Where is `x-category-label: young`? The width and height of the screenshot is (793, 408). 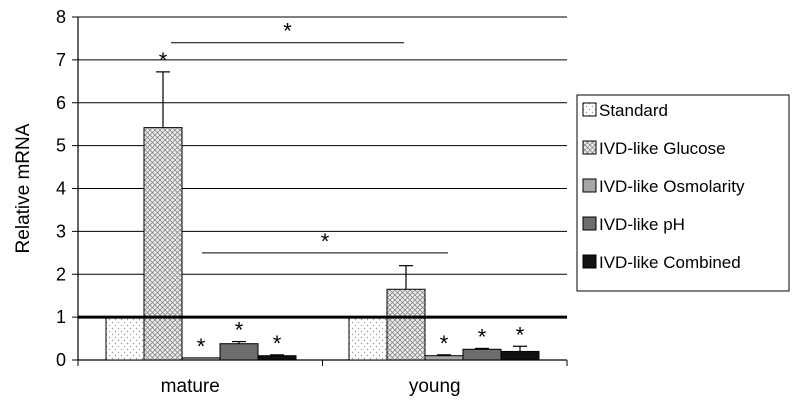
x-category-label: young is located at coordinates (435, 386).